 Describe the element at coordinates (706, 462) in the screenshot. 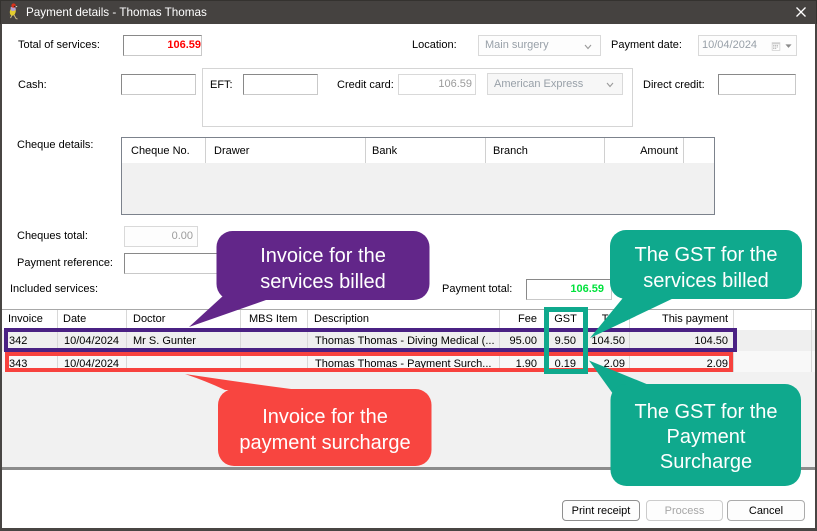

I see `svg-text: Surcharge` at that location.